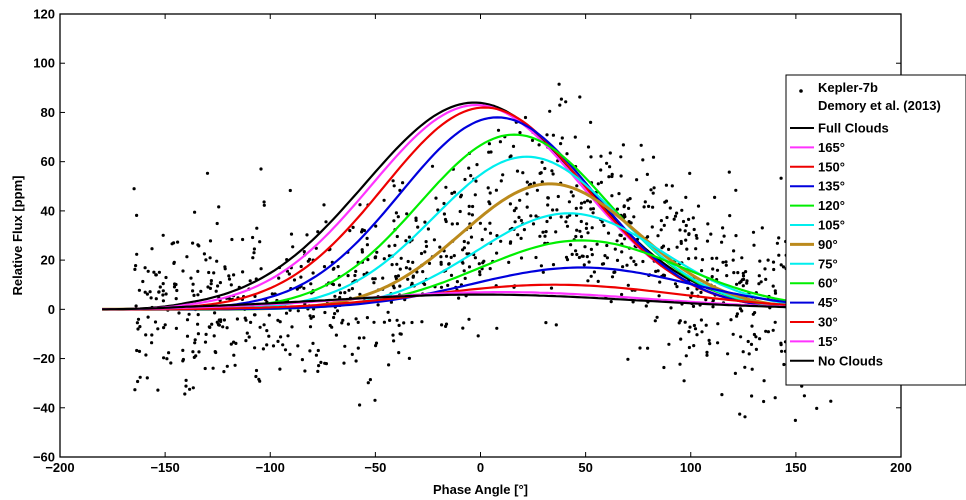  What do you see at coordinates (44, 14) in the screenshot?
I see `y-tick-label: 120` at bounding box center [44, 14].